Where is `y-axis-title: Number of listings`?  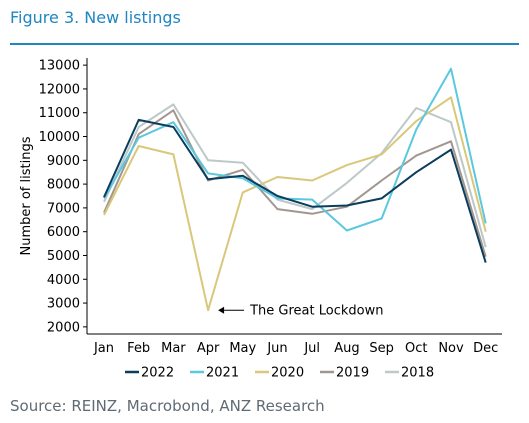 y-axis-title: Number of listings is located at coordinates (26, 195).